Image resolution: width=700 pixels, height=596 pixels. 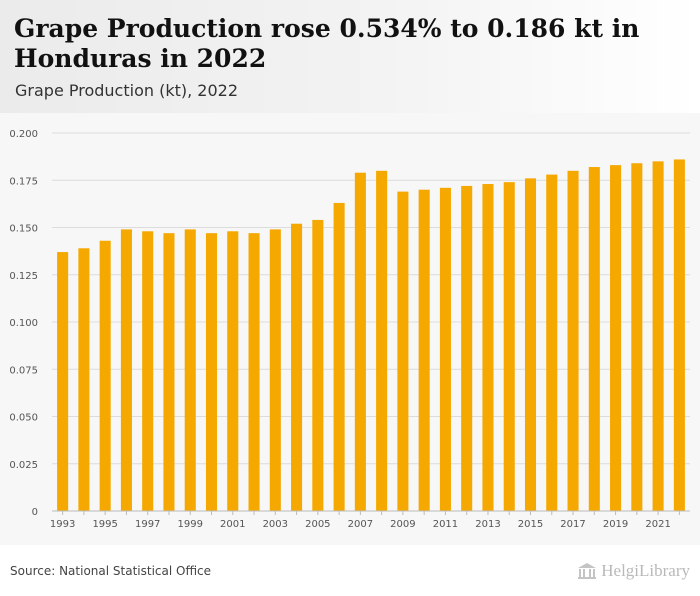 What do you see at coordinates (445, 524) in the screenshot?
I see `x-tick-label: 2011` at bounding box center [445, 524].